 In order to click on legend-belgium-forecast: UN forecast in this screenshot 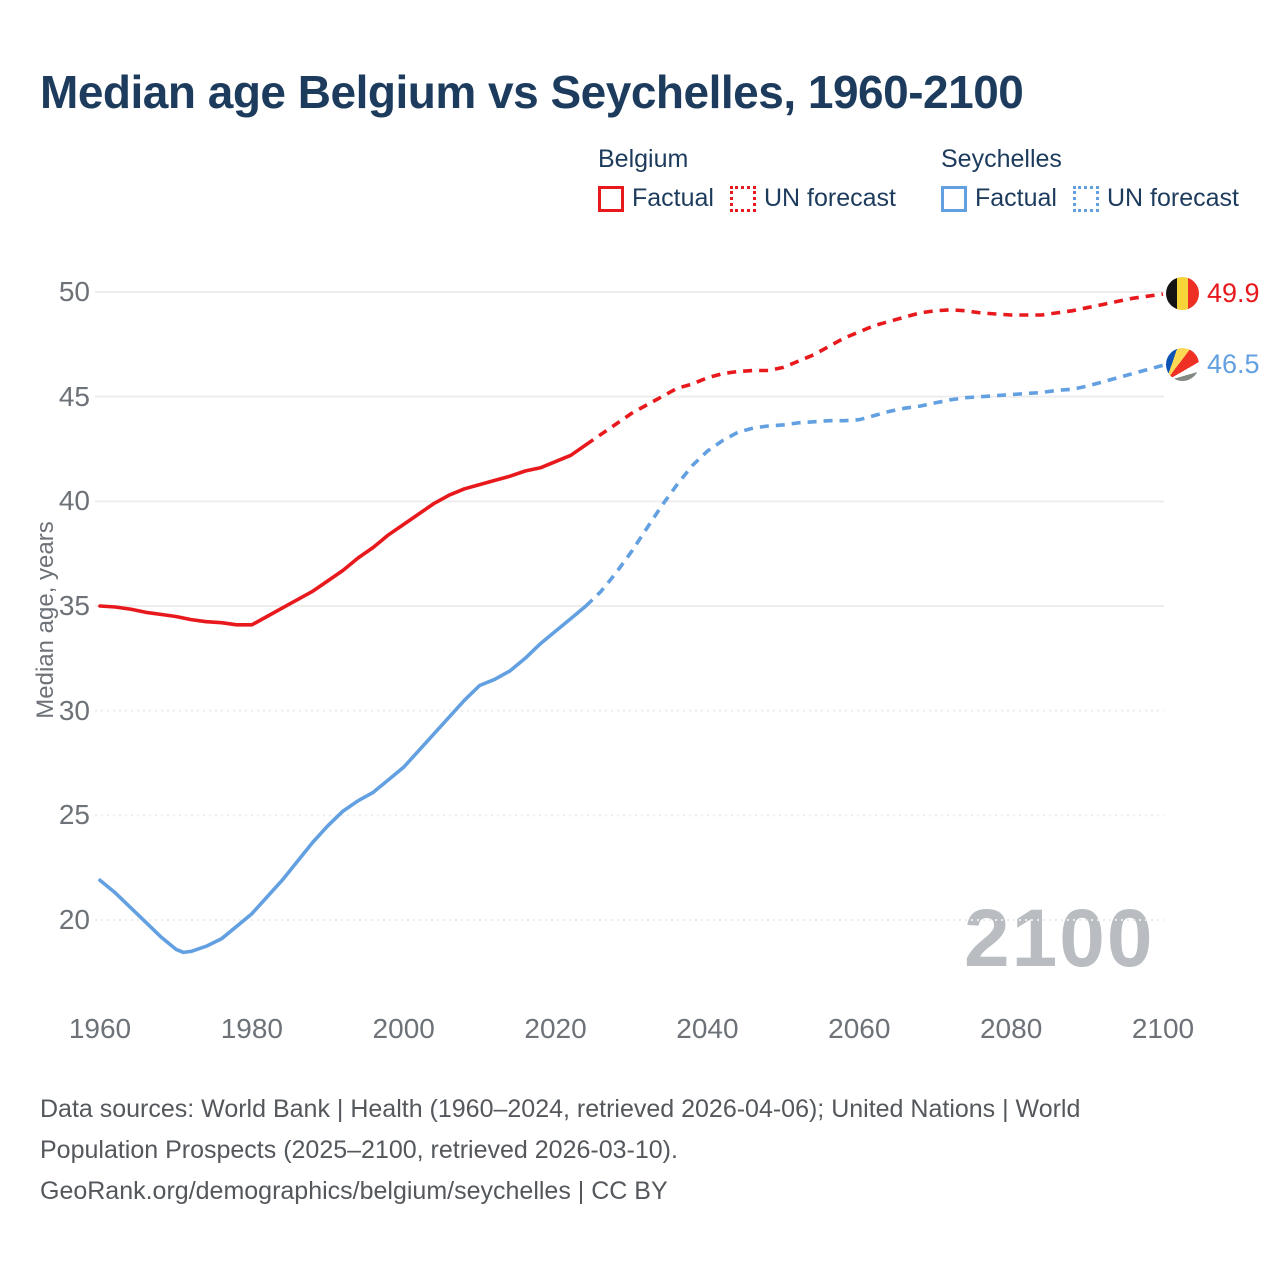, I will do `click(812, 198)`.